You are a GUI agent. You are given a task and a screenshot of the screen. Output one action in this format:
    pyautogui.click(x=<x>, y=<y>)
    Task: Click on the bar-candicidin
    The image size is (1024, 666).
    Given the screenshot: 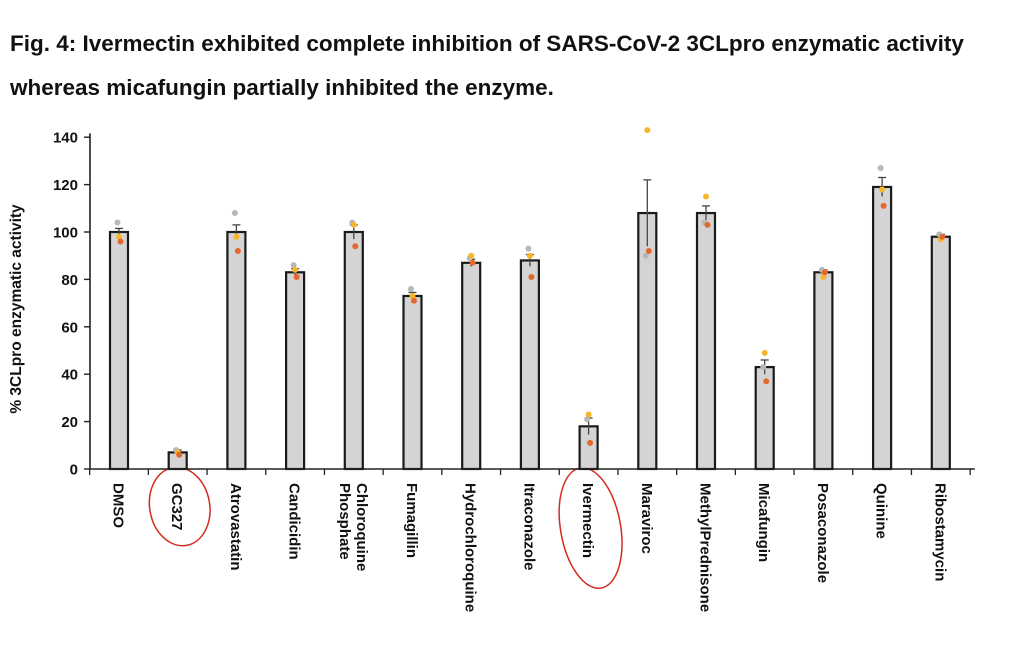 What is the action you would take?
    pyautogui.click(x=295, y=371)
    